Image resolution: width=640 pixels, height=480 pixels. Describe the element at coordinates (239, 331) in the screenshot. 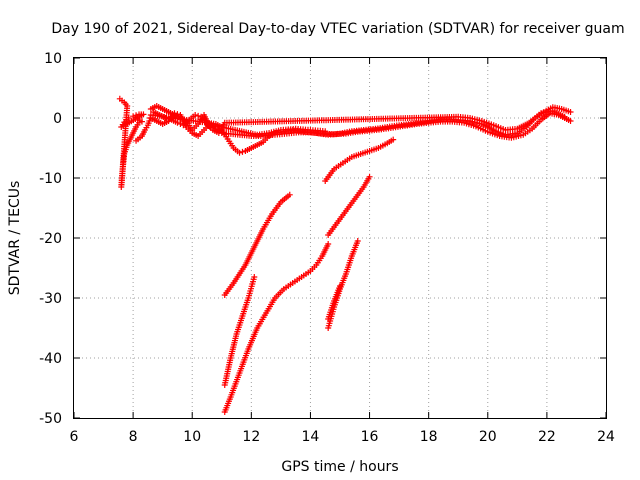

I see `series-plunge-c` at that location.